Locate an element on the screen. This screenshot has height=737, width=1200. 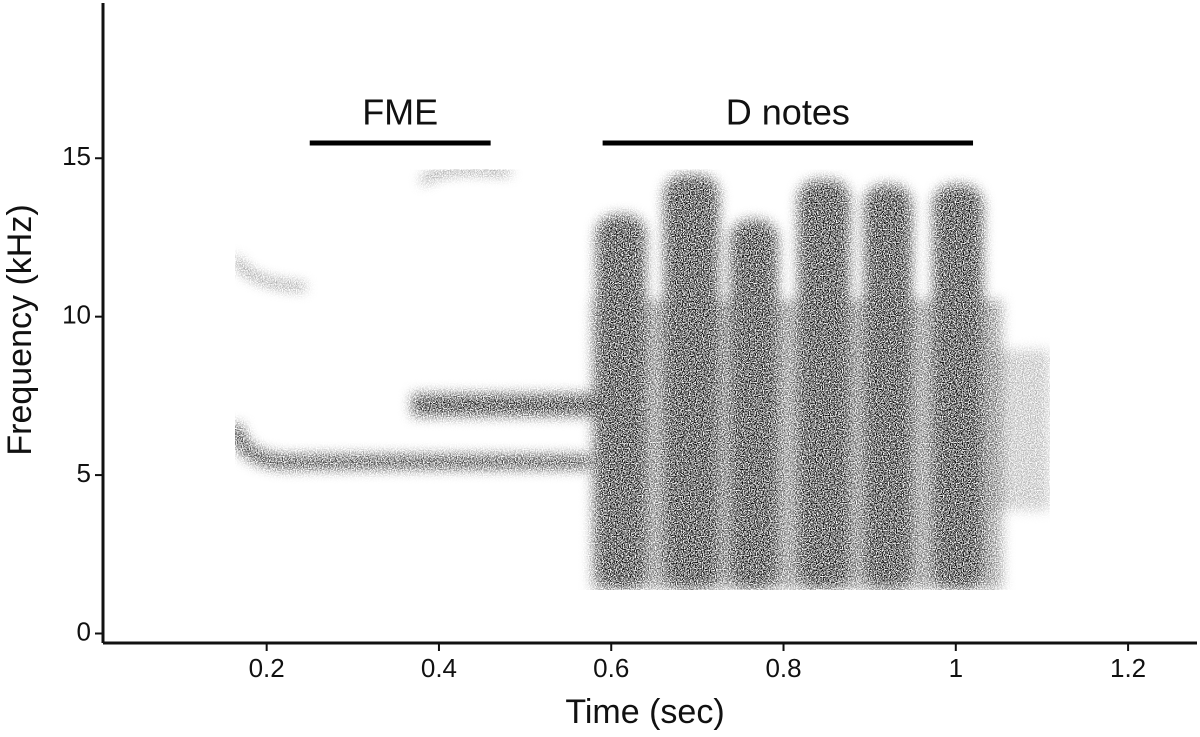
y-axis-title: Frequency (kHz) is located at coordinates (20, 329).